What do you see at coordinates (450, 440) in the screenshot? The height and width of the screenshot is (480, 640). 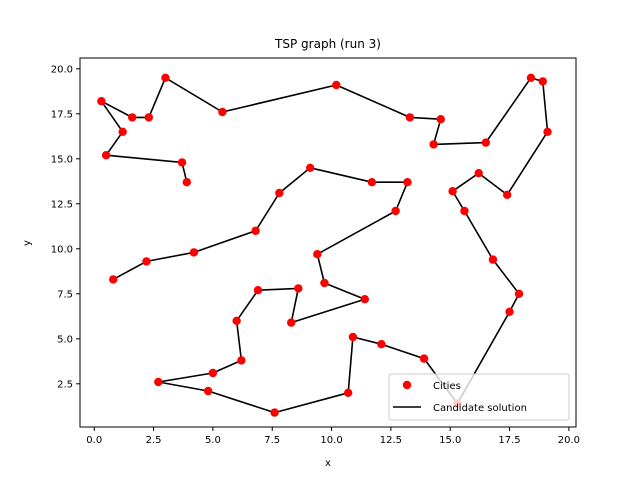 I see `x-tick-label: 15.0` at bounding box center [450, 440].